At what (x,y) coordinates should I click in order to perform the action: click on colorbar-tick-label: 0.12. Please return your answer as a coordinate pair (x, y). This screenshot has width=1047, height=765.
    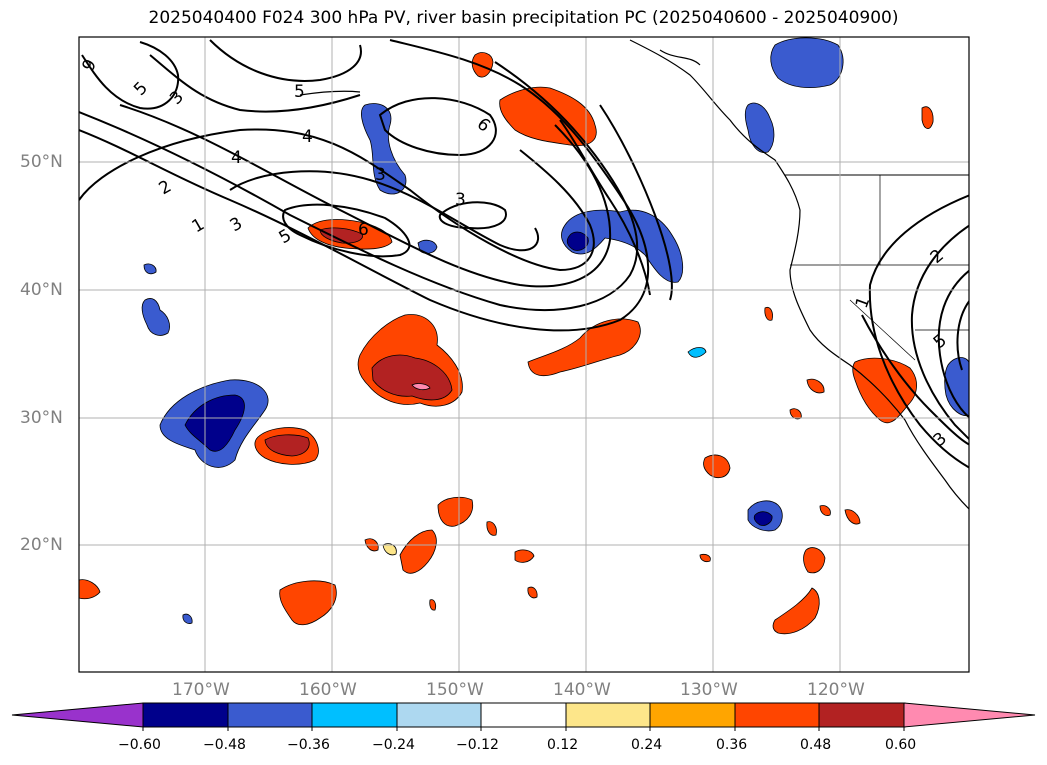
    Looking at the image, I should click on (563, 745).